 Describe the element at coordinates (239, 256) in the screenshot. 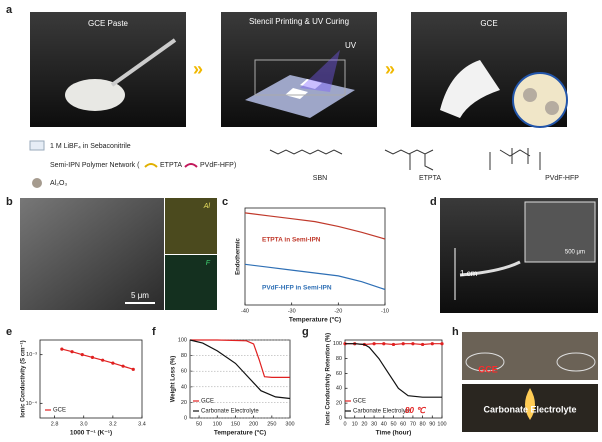

I see `y-axis-label: Endothermic` at that location.